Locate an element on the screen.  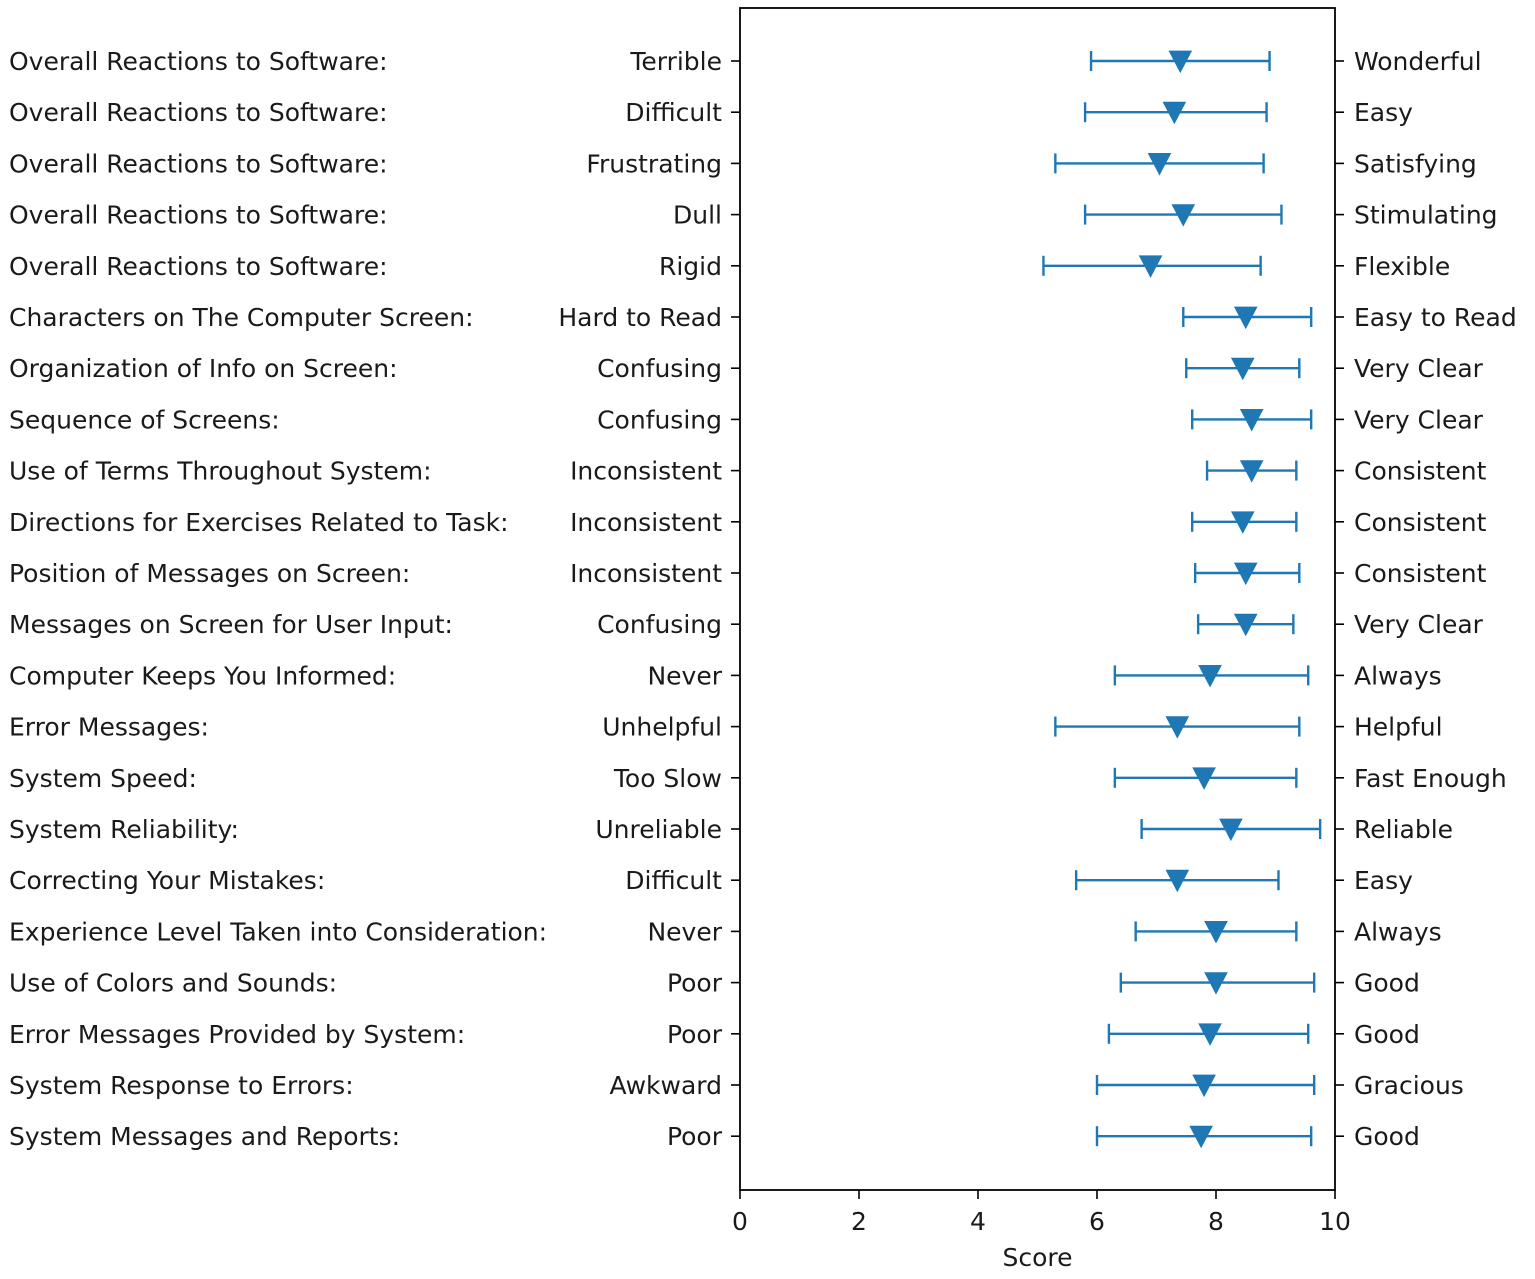
low-anchor-label: Rigid is located at coordinates (690, 266).